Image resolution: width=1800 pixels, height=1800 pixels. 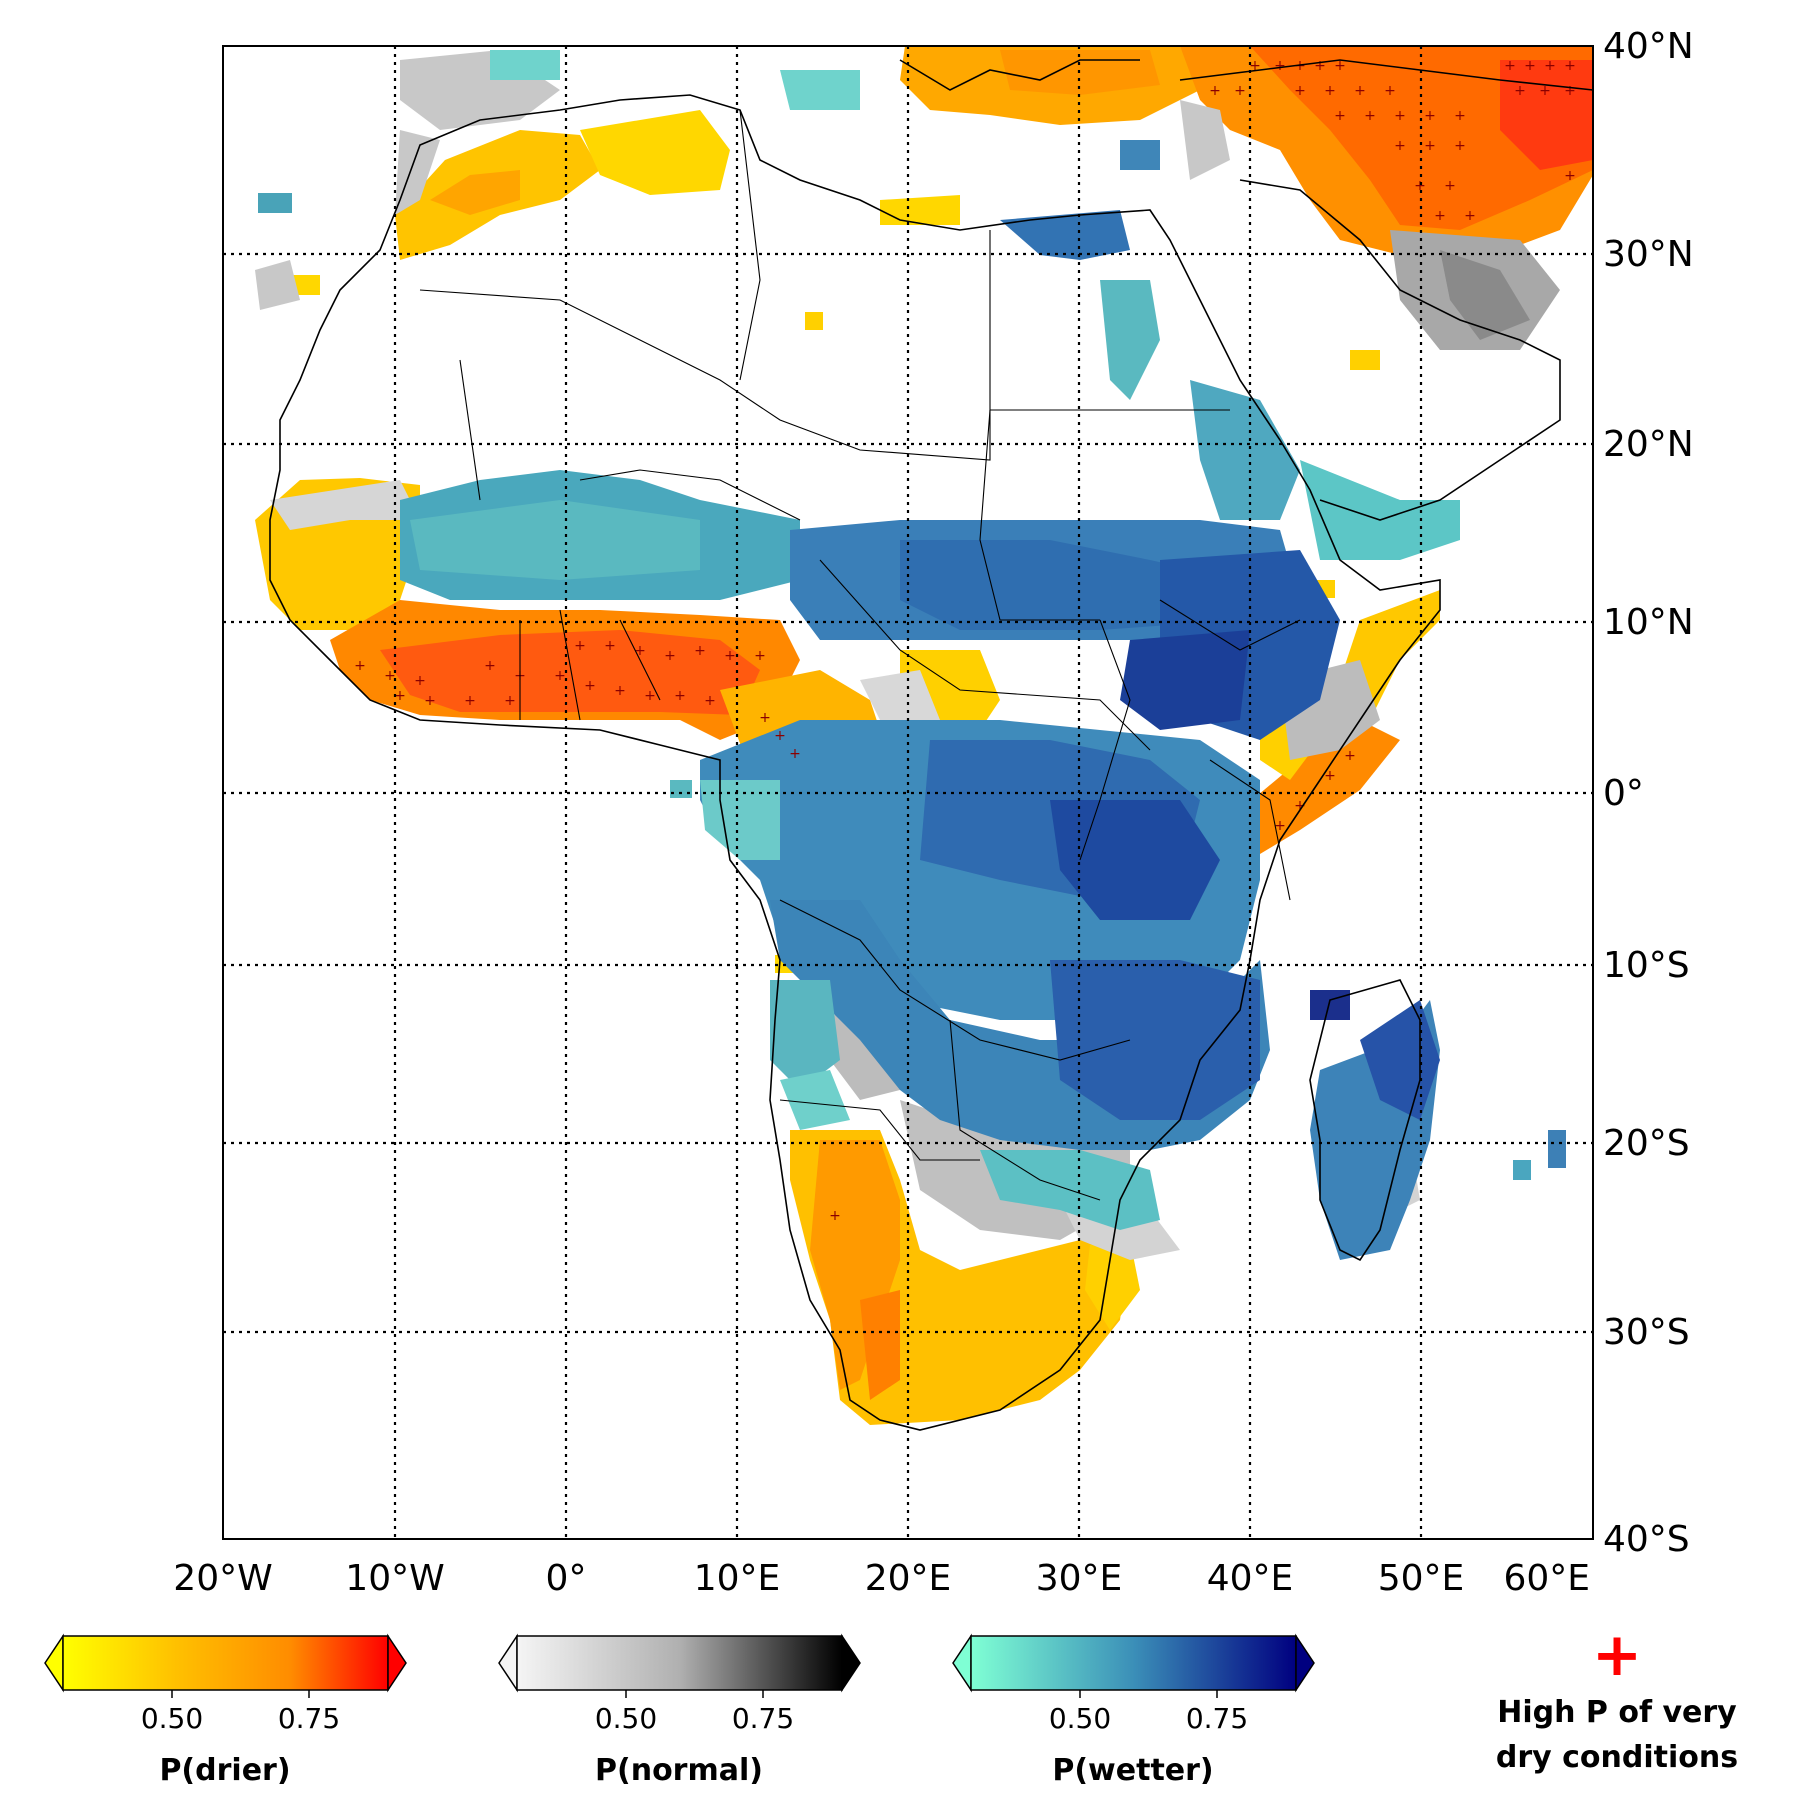 What do you see at coordinates (1617, 1712) in the screenshot?
I see `legend-marker-line1: High P of very` at bounding box center [1617, 1712].